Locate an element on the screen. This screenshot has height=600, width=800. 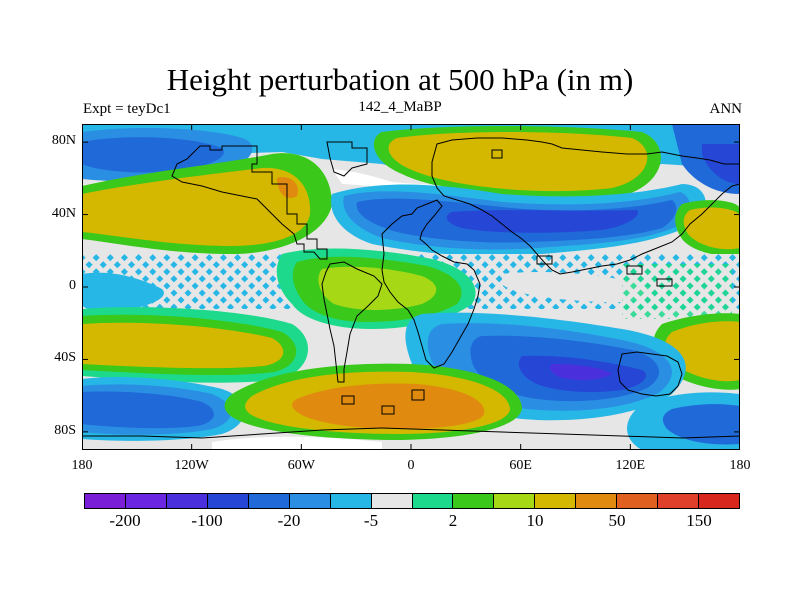
season-label: ANN is located at coordinates (726, 109).